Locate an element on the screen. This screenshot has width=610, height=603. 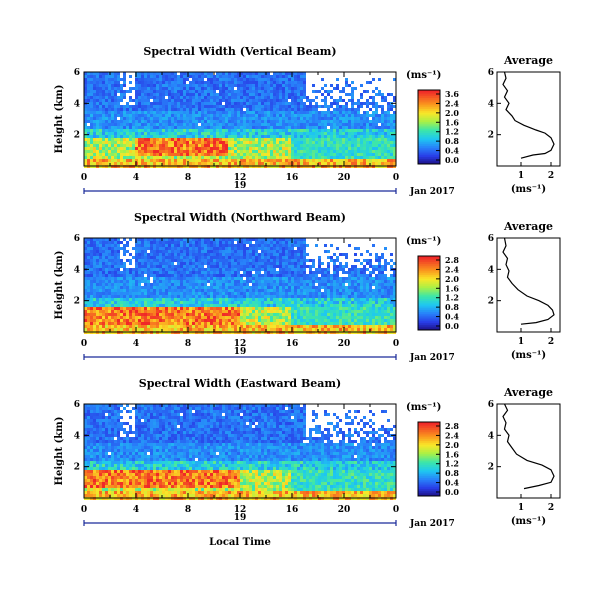
panel-title: Spectral Width (Northward Beam) is located at coordinates (240, 217).